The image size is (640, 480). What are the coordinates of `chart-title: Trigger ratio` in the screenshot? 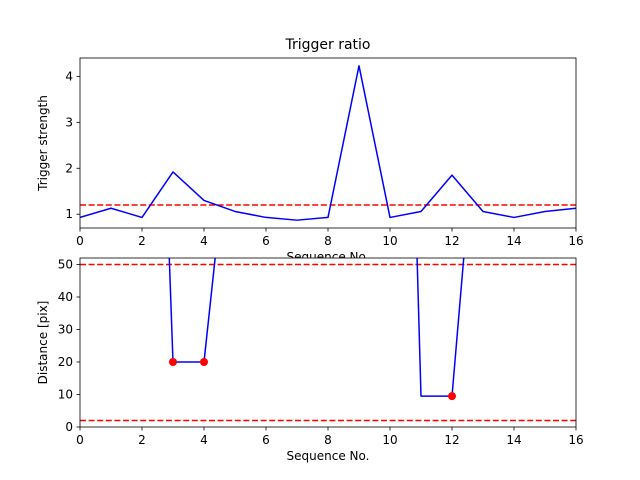 It's located at (327, 45).